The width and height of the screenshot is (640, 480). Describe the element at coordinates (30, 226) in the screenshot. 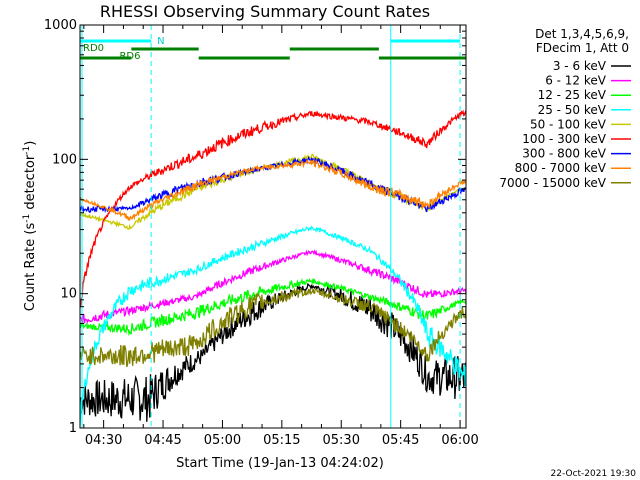

I see `y-axis-label: Count Rate (s-1 detector-1)` at that location.